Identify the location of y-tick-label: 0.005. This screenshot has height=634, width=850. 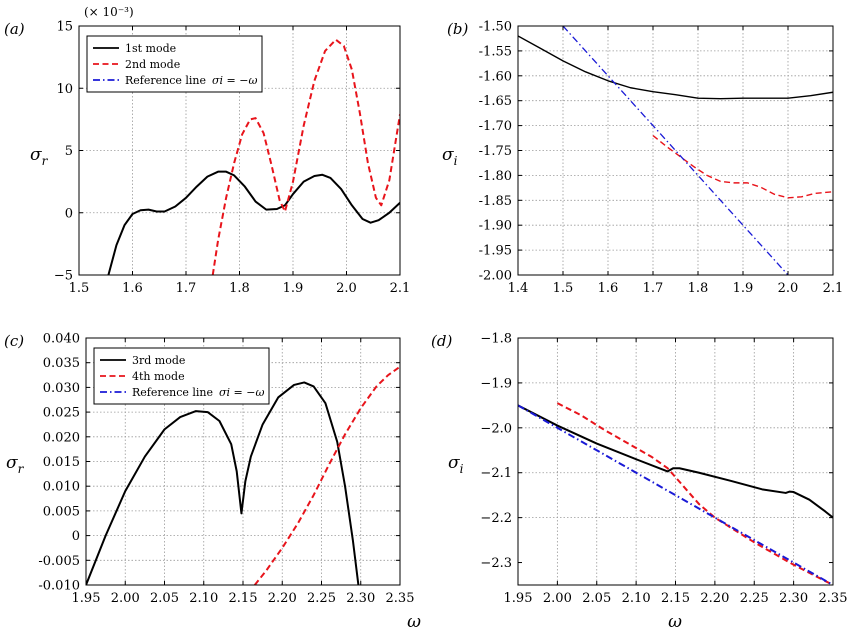
(61, 511).